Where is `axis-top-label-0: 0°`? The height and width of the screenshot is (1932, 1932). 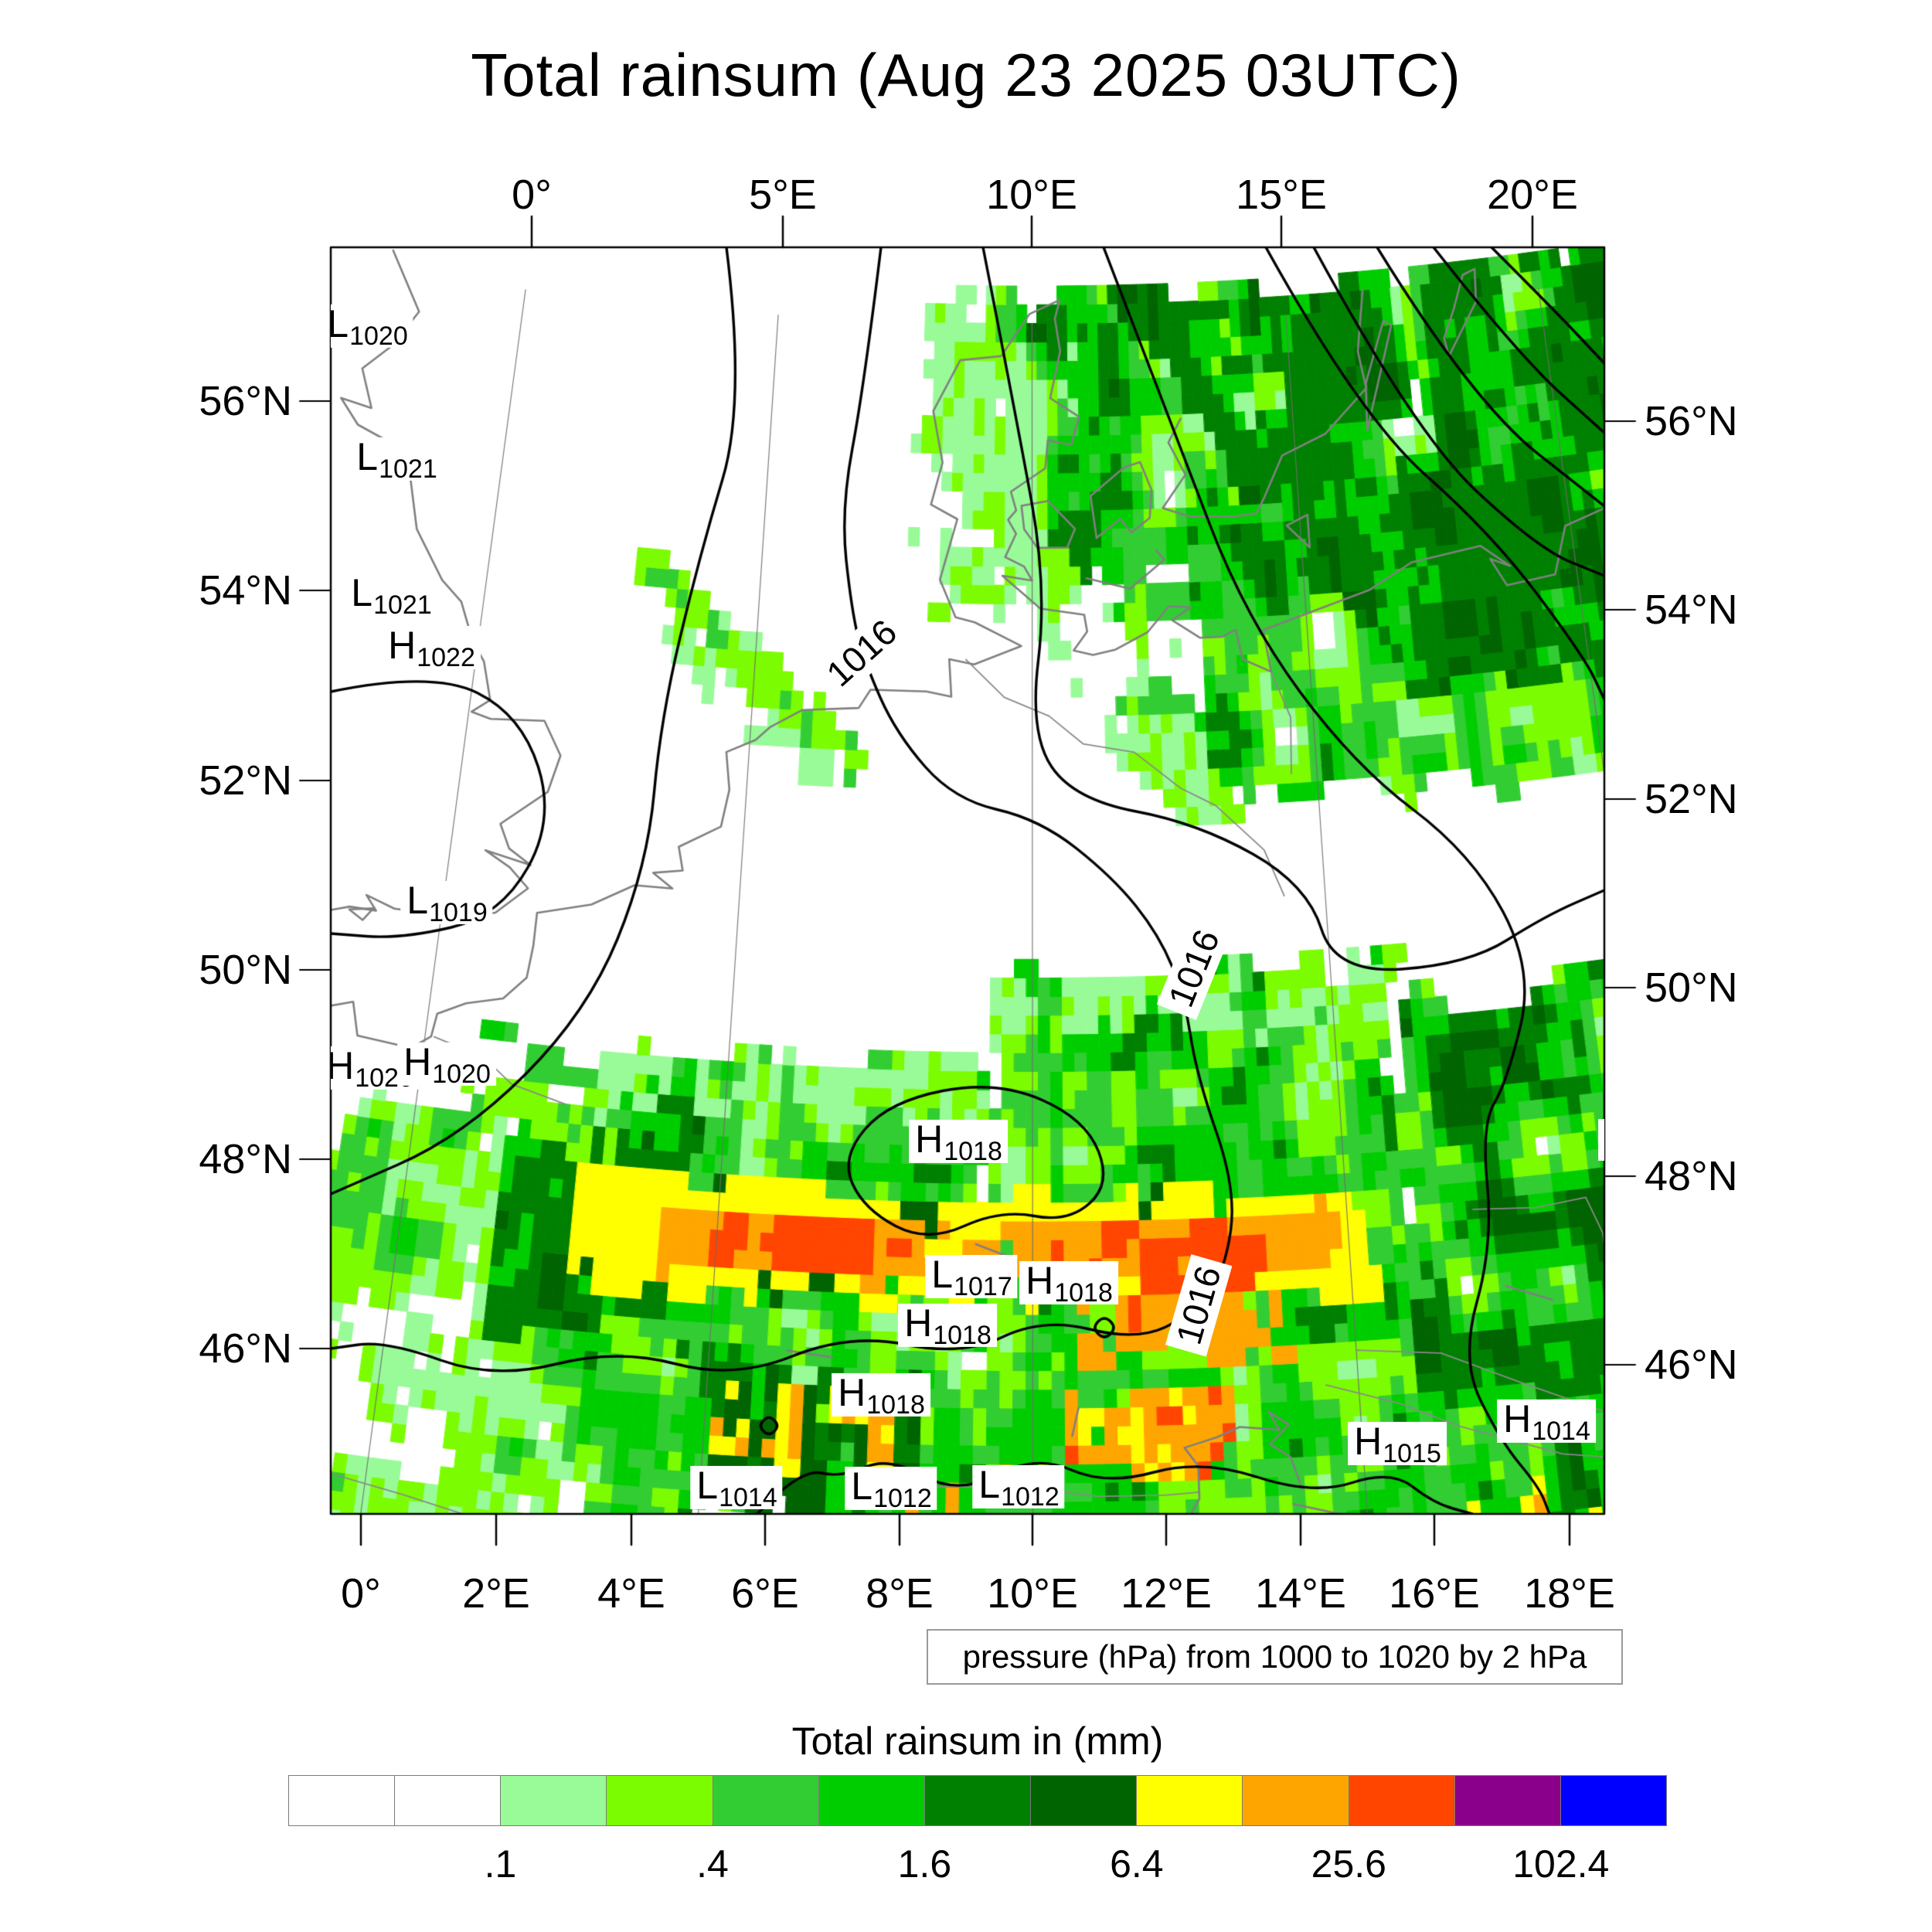
axis-top-label-0: 0° is located at coordinates (532, 195).